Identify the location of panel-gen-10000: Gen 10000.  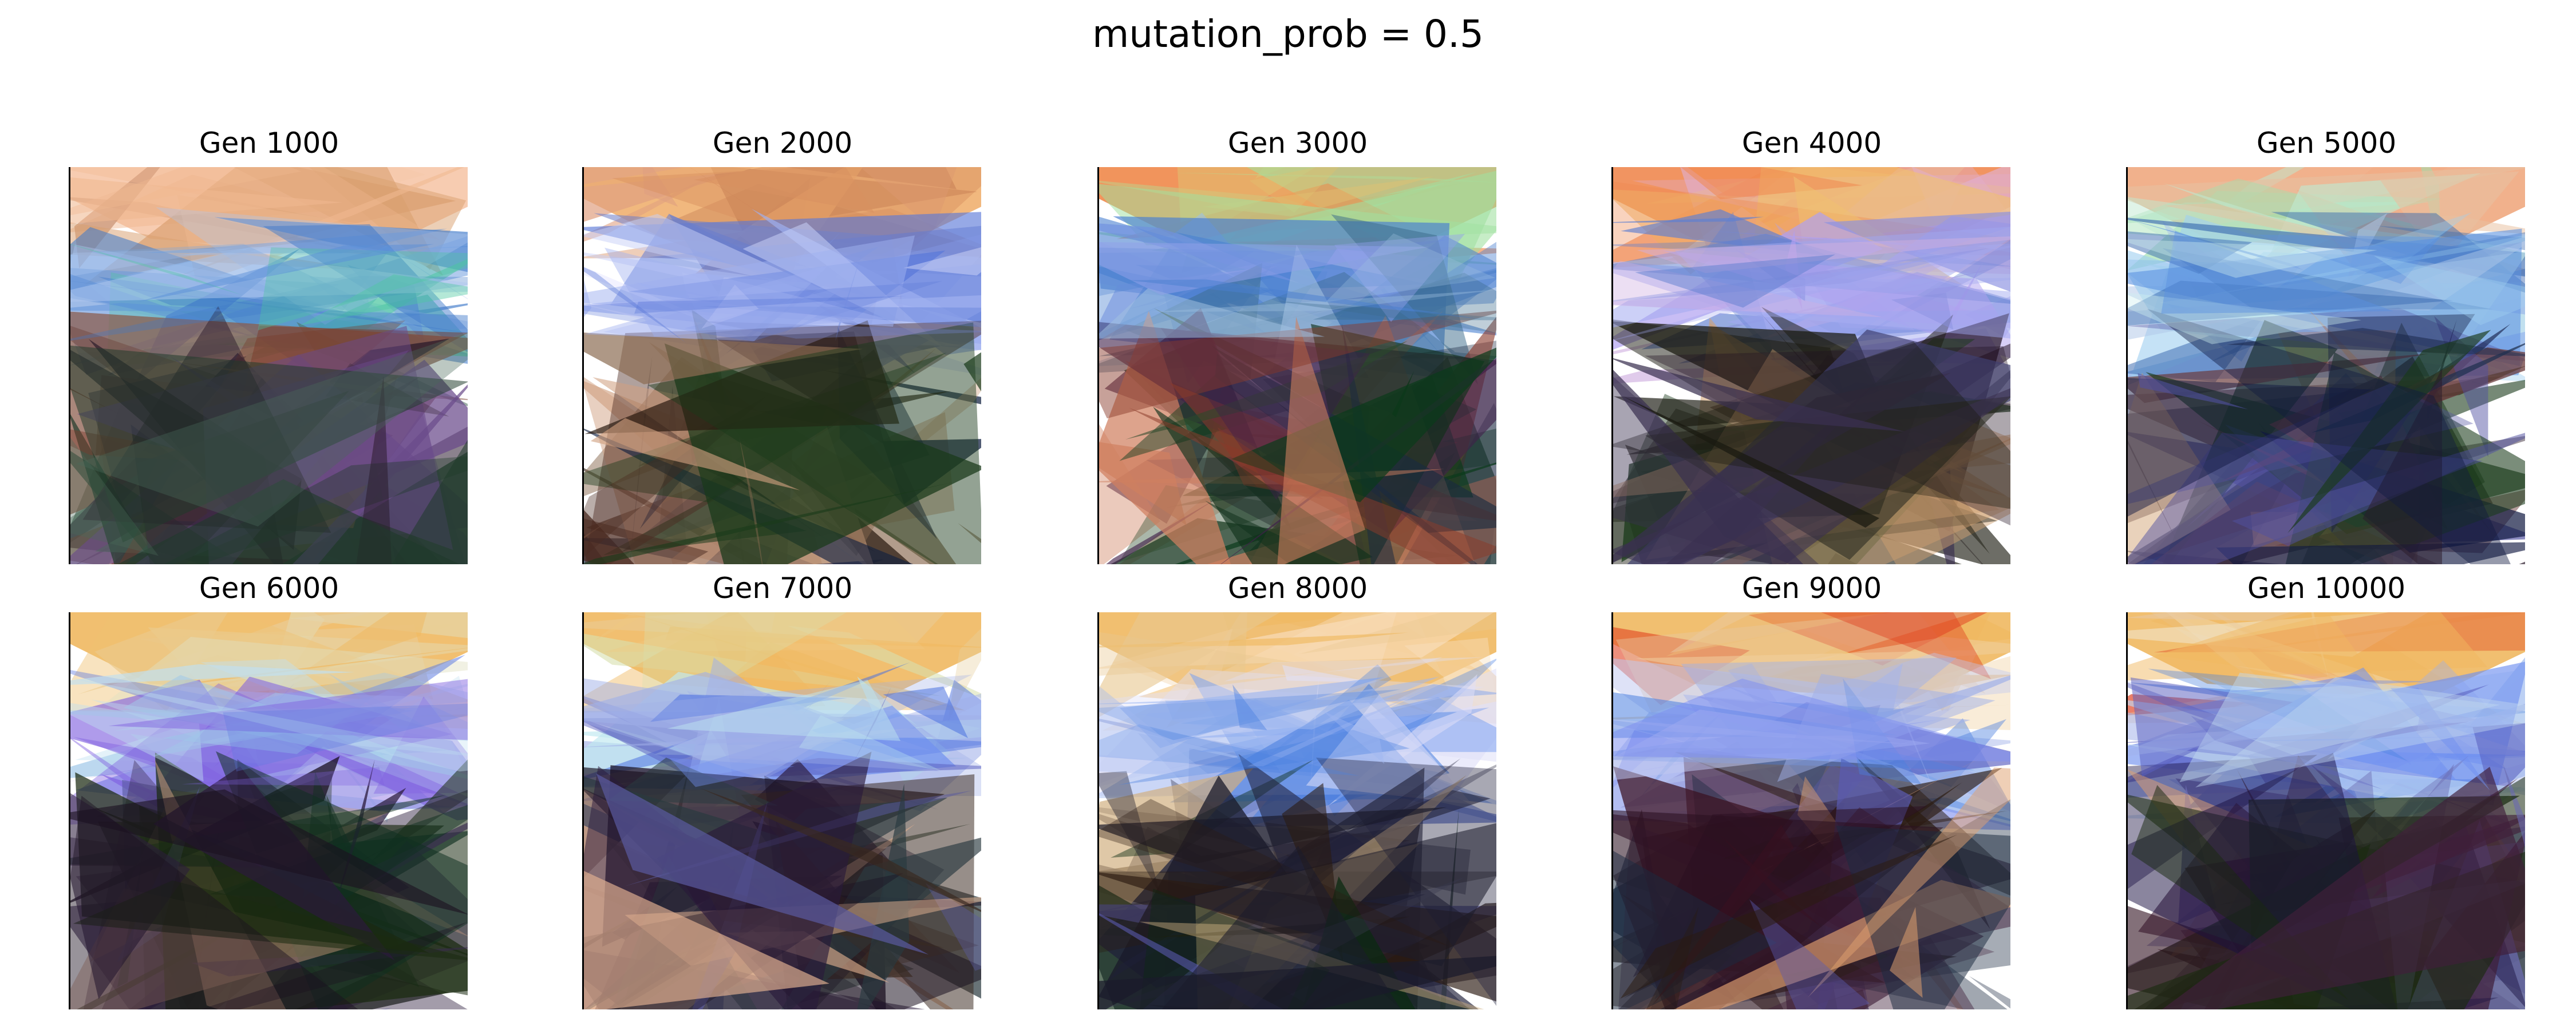
(2326, 790).